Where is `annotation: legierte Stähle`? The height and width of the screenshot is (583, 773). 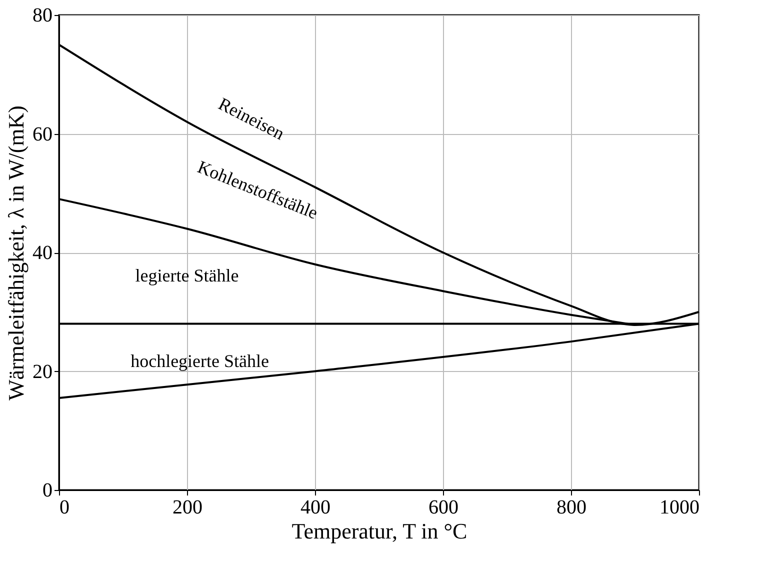
annotation: legierte Stähle is located at coordinates (187, 275).